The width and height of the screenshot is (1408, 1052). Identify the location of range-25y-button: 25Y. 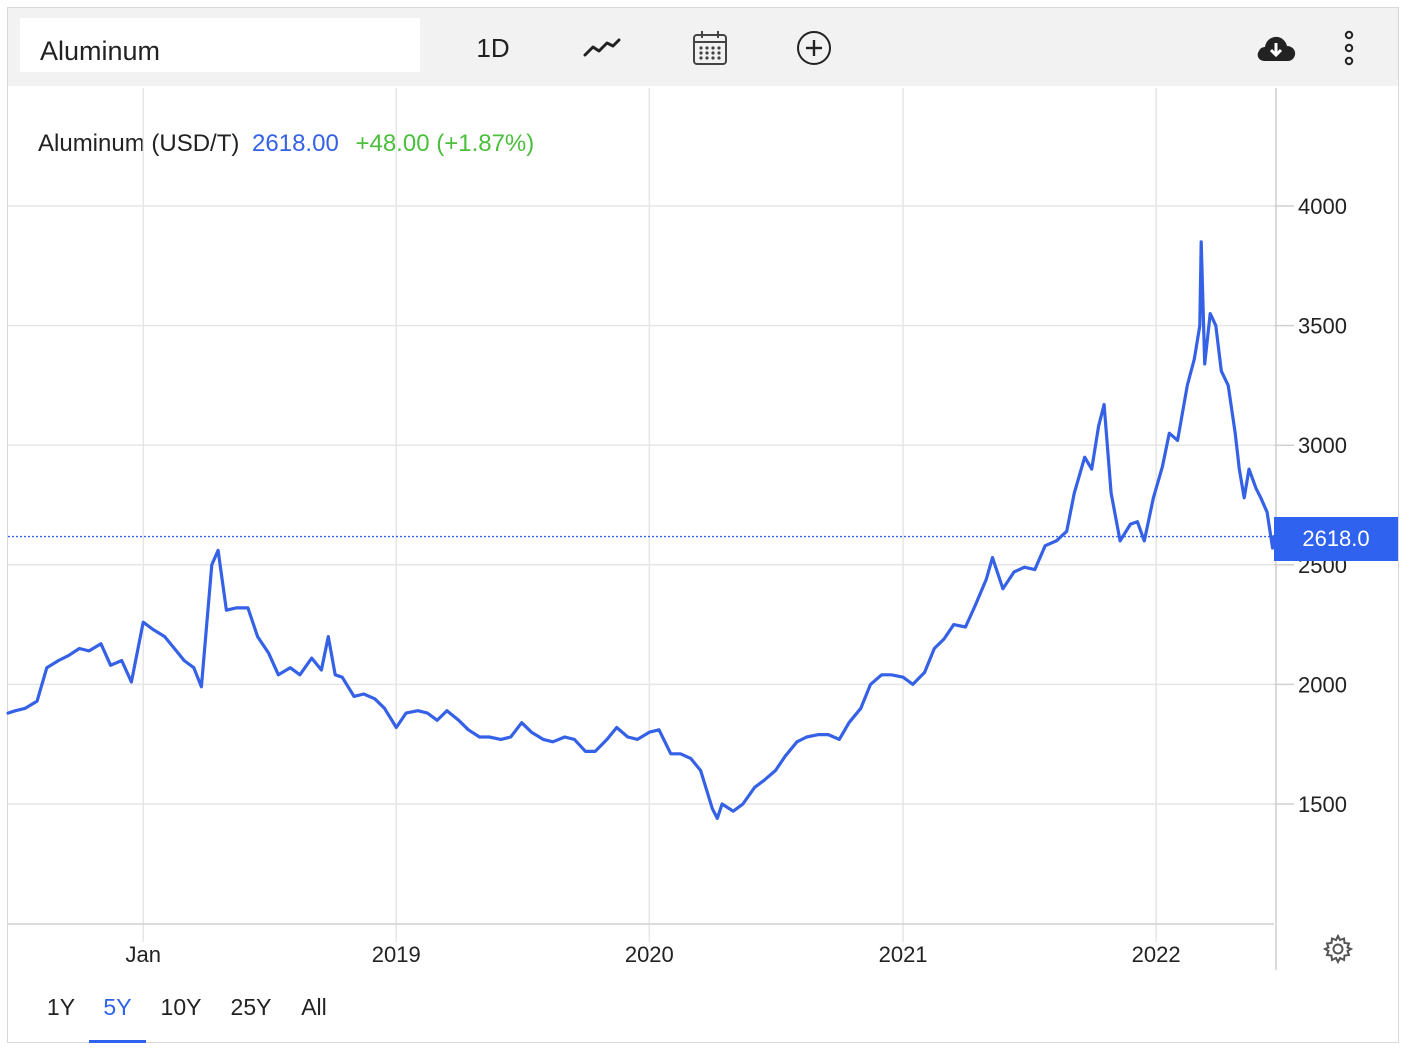
(251, 1007).